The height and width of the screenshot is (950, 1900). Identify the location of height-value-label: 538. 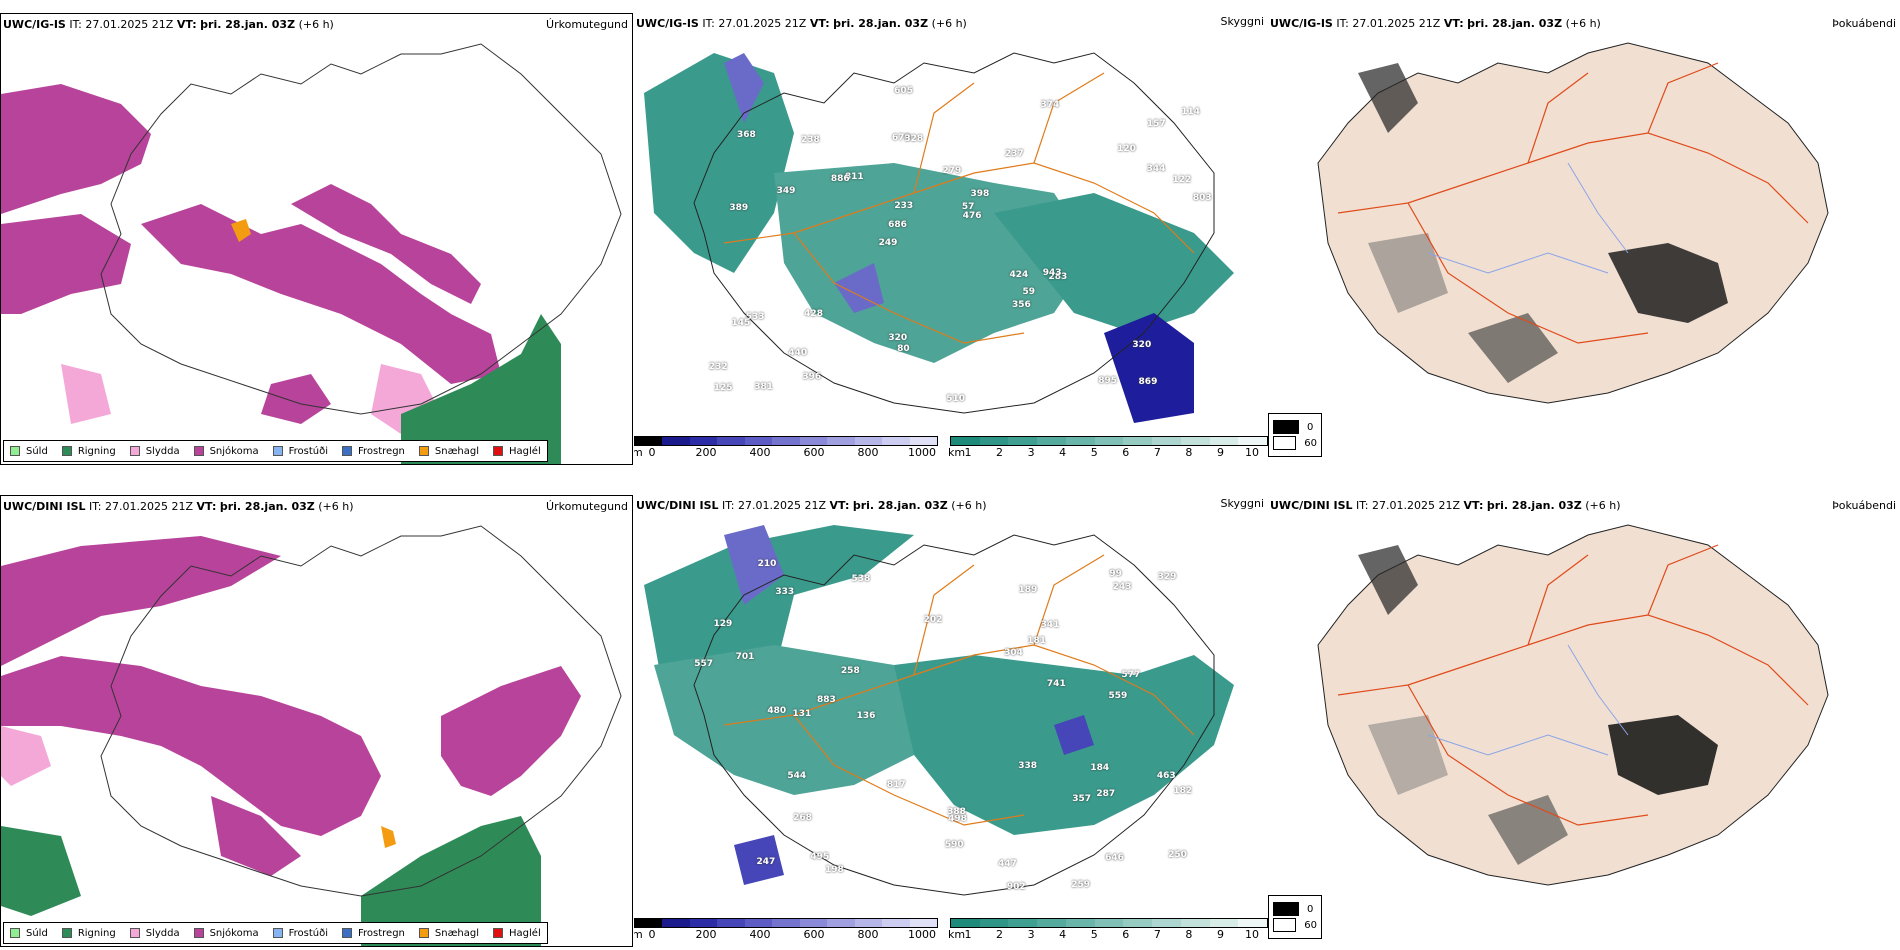
(861, 579).